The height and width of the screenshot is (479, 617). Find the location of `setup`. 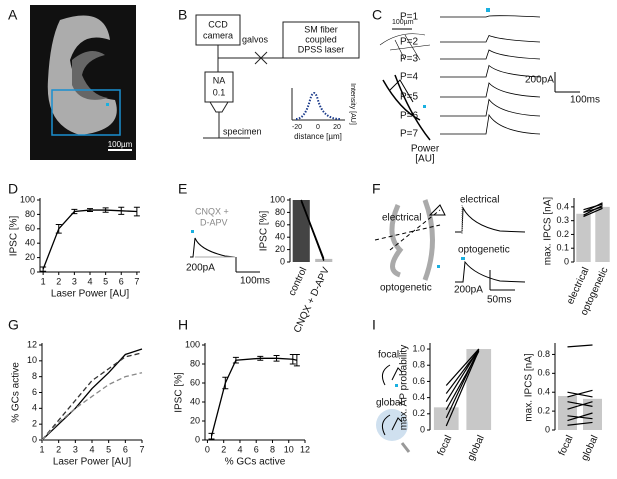

setup is located at coordinates (277, 76).